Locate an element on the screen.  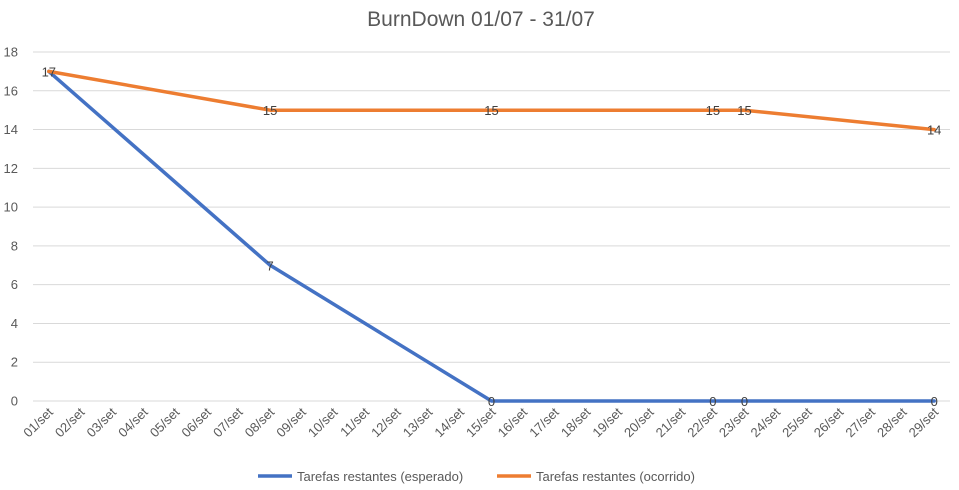
y-tick-label: 12 is located at coordinates (11, 168).